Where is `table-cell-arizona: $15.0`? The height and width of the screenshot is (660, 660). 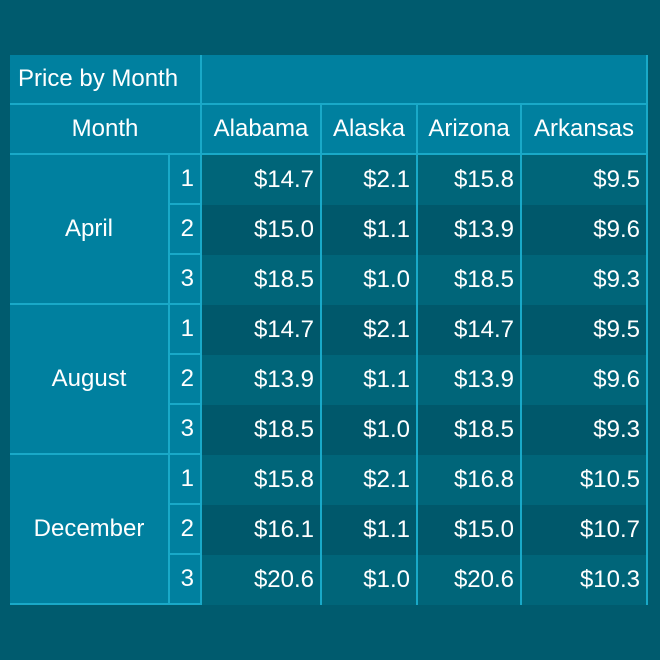
table-cell-arizona: $15.0 is located at coordinates (470, 530).